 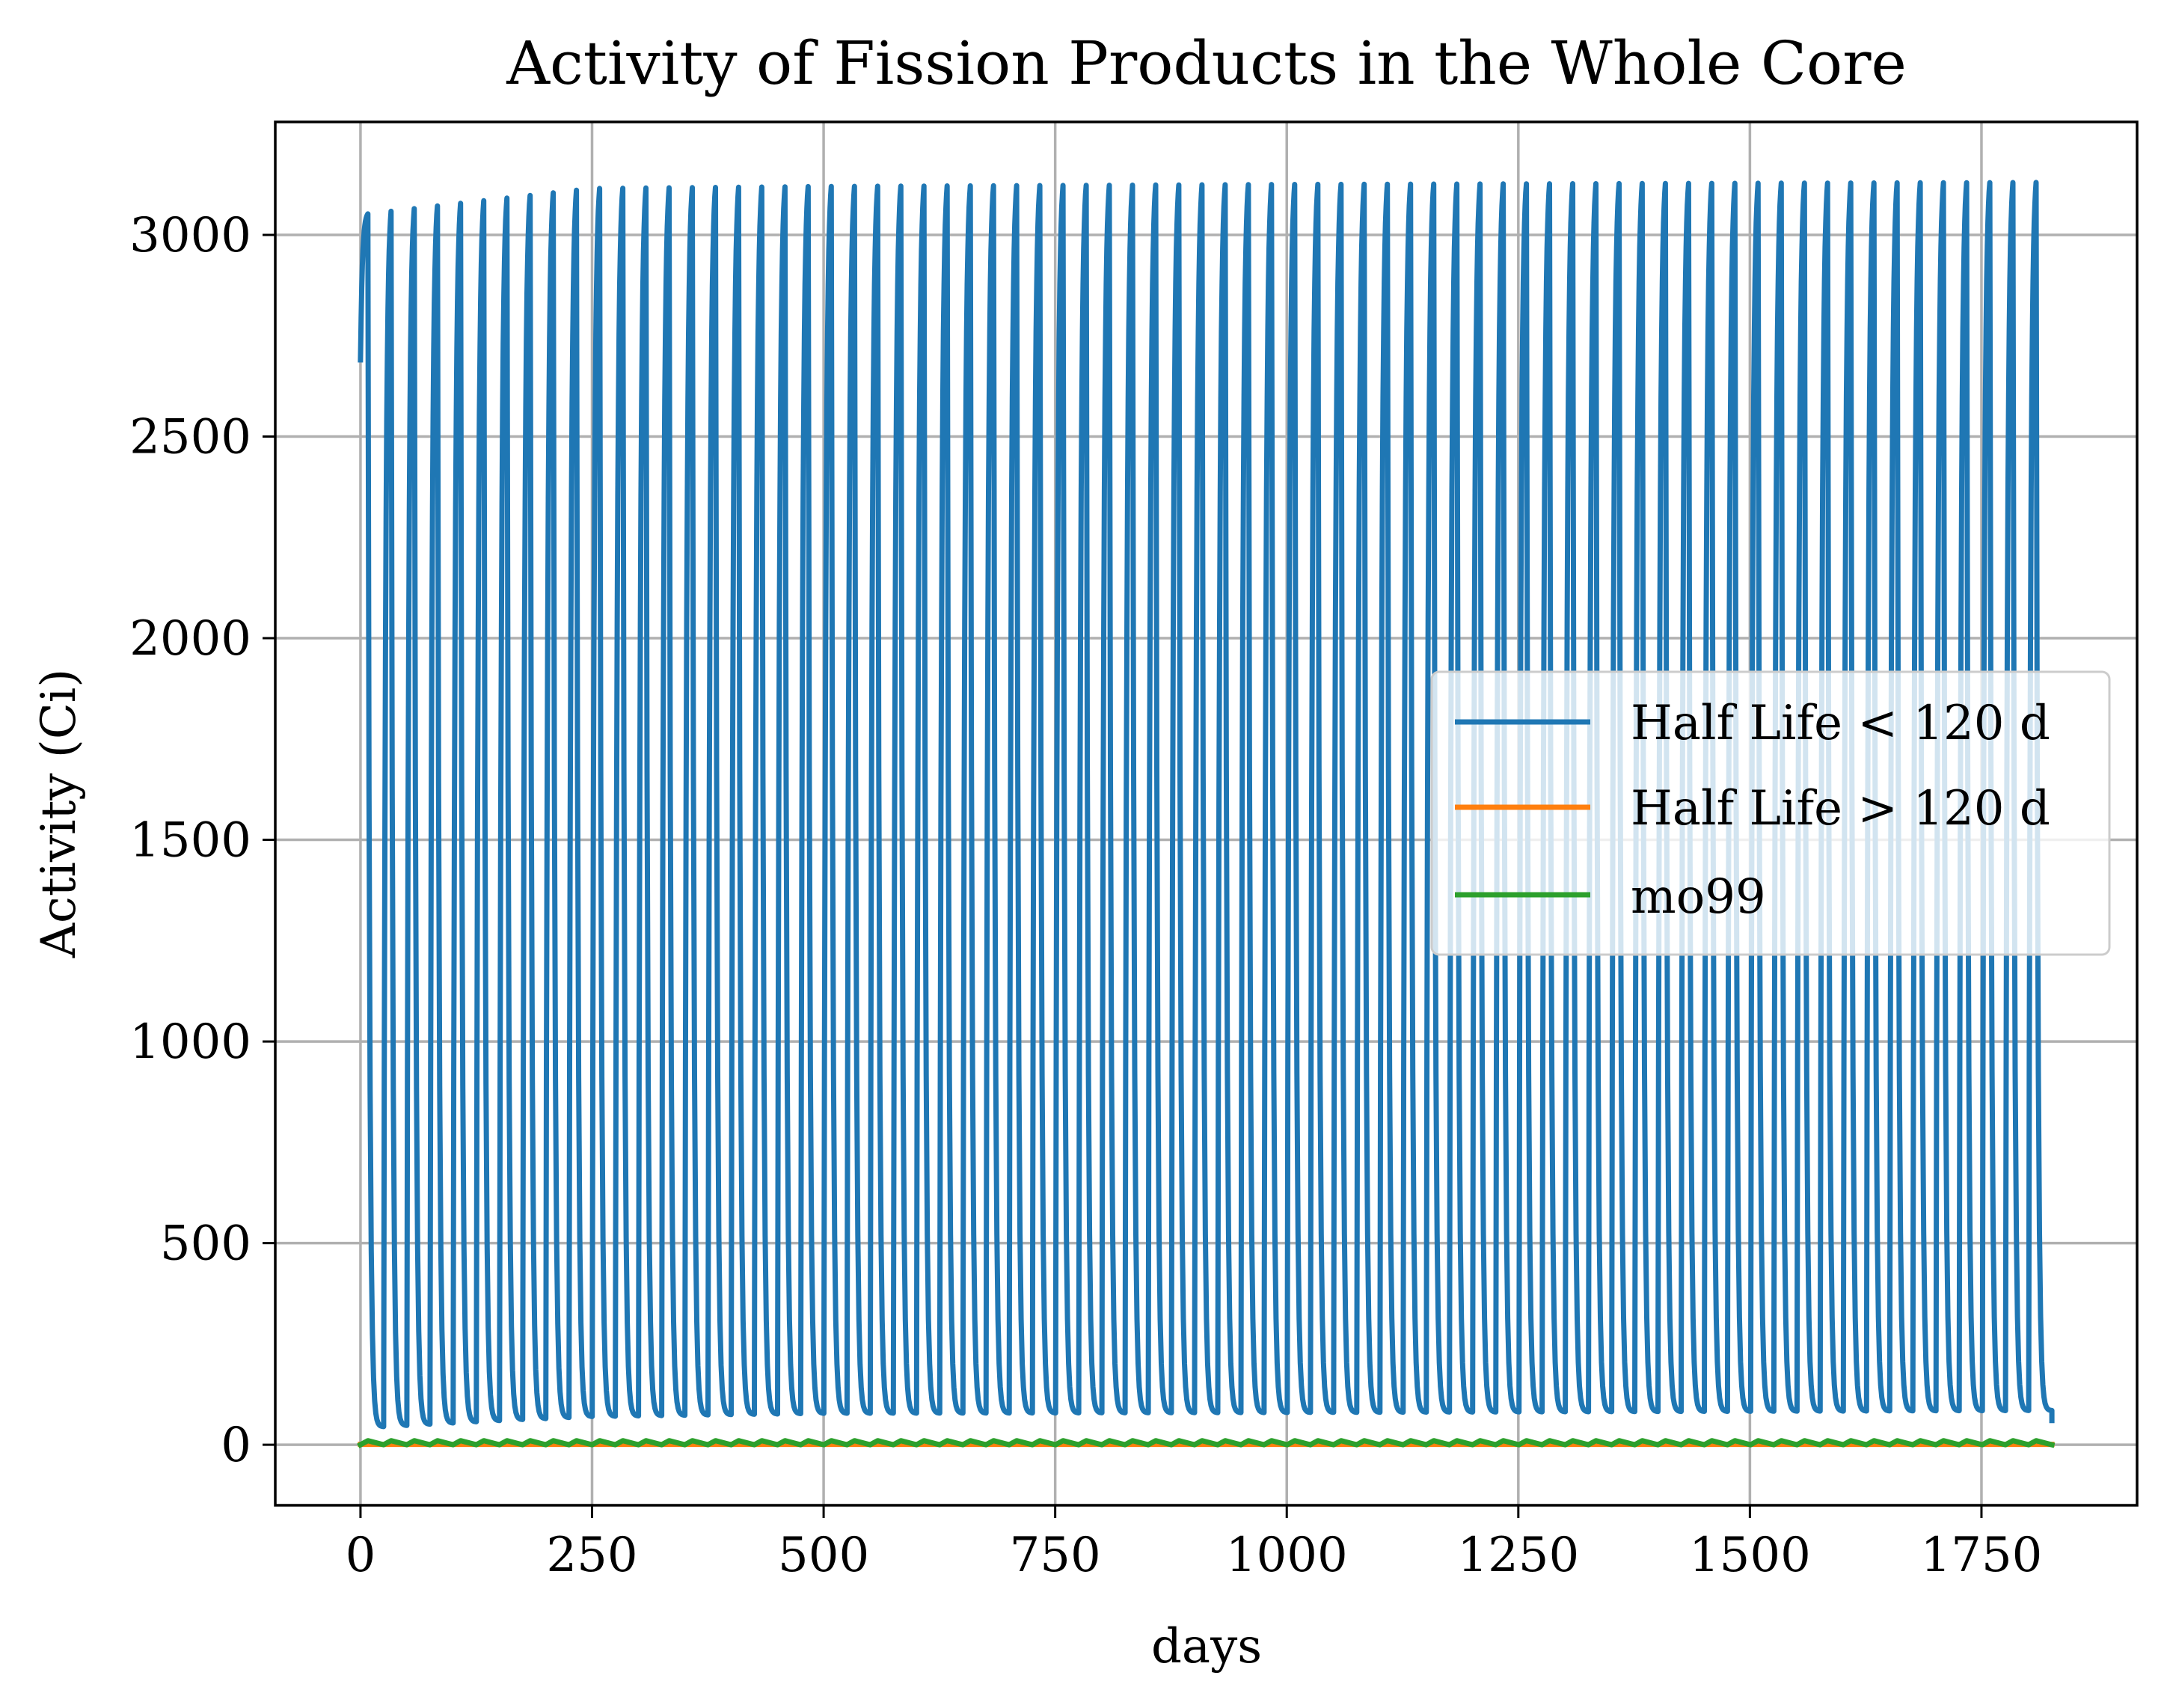 I want to click on y-tick-label: 0, so click(x=236, y=1445).